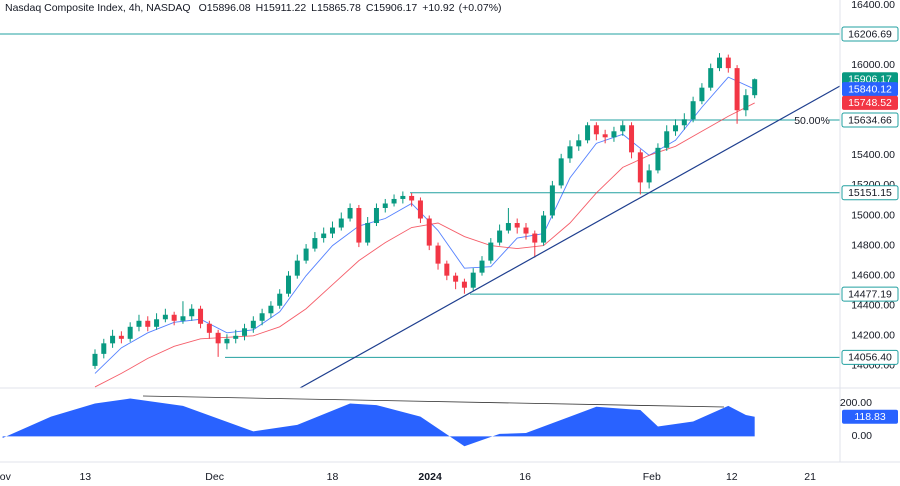 Image resolution: width=900 pixels, height=486 pixels. What do you see at coordinates (260, 8) in the screenshot?
I see `ohlc-key: H` at bounding box center [260, 8].